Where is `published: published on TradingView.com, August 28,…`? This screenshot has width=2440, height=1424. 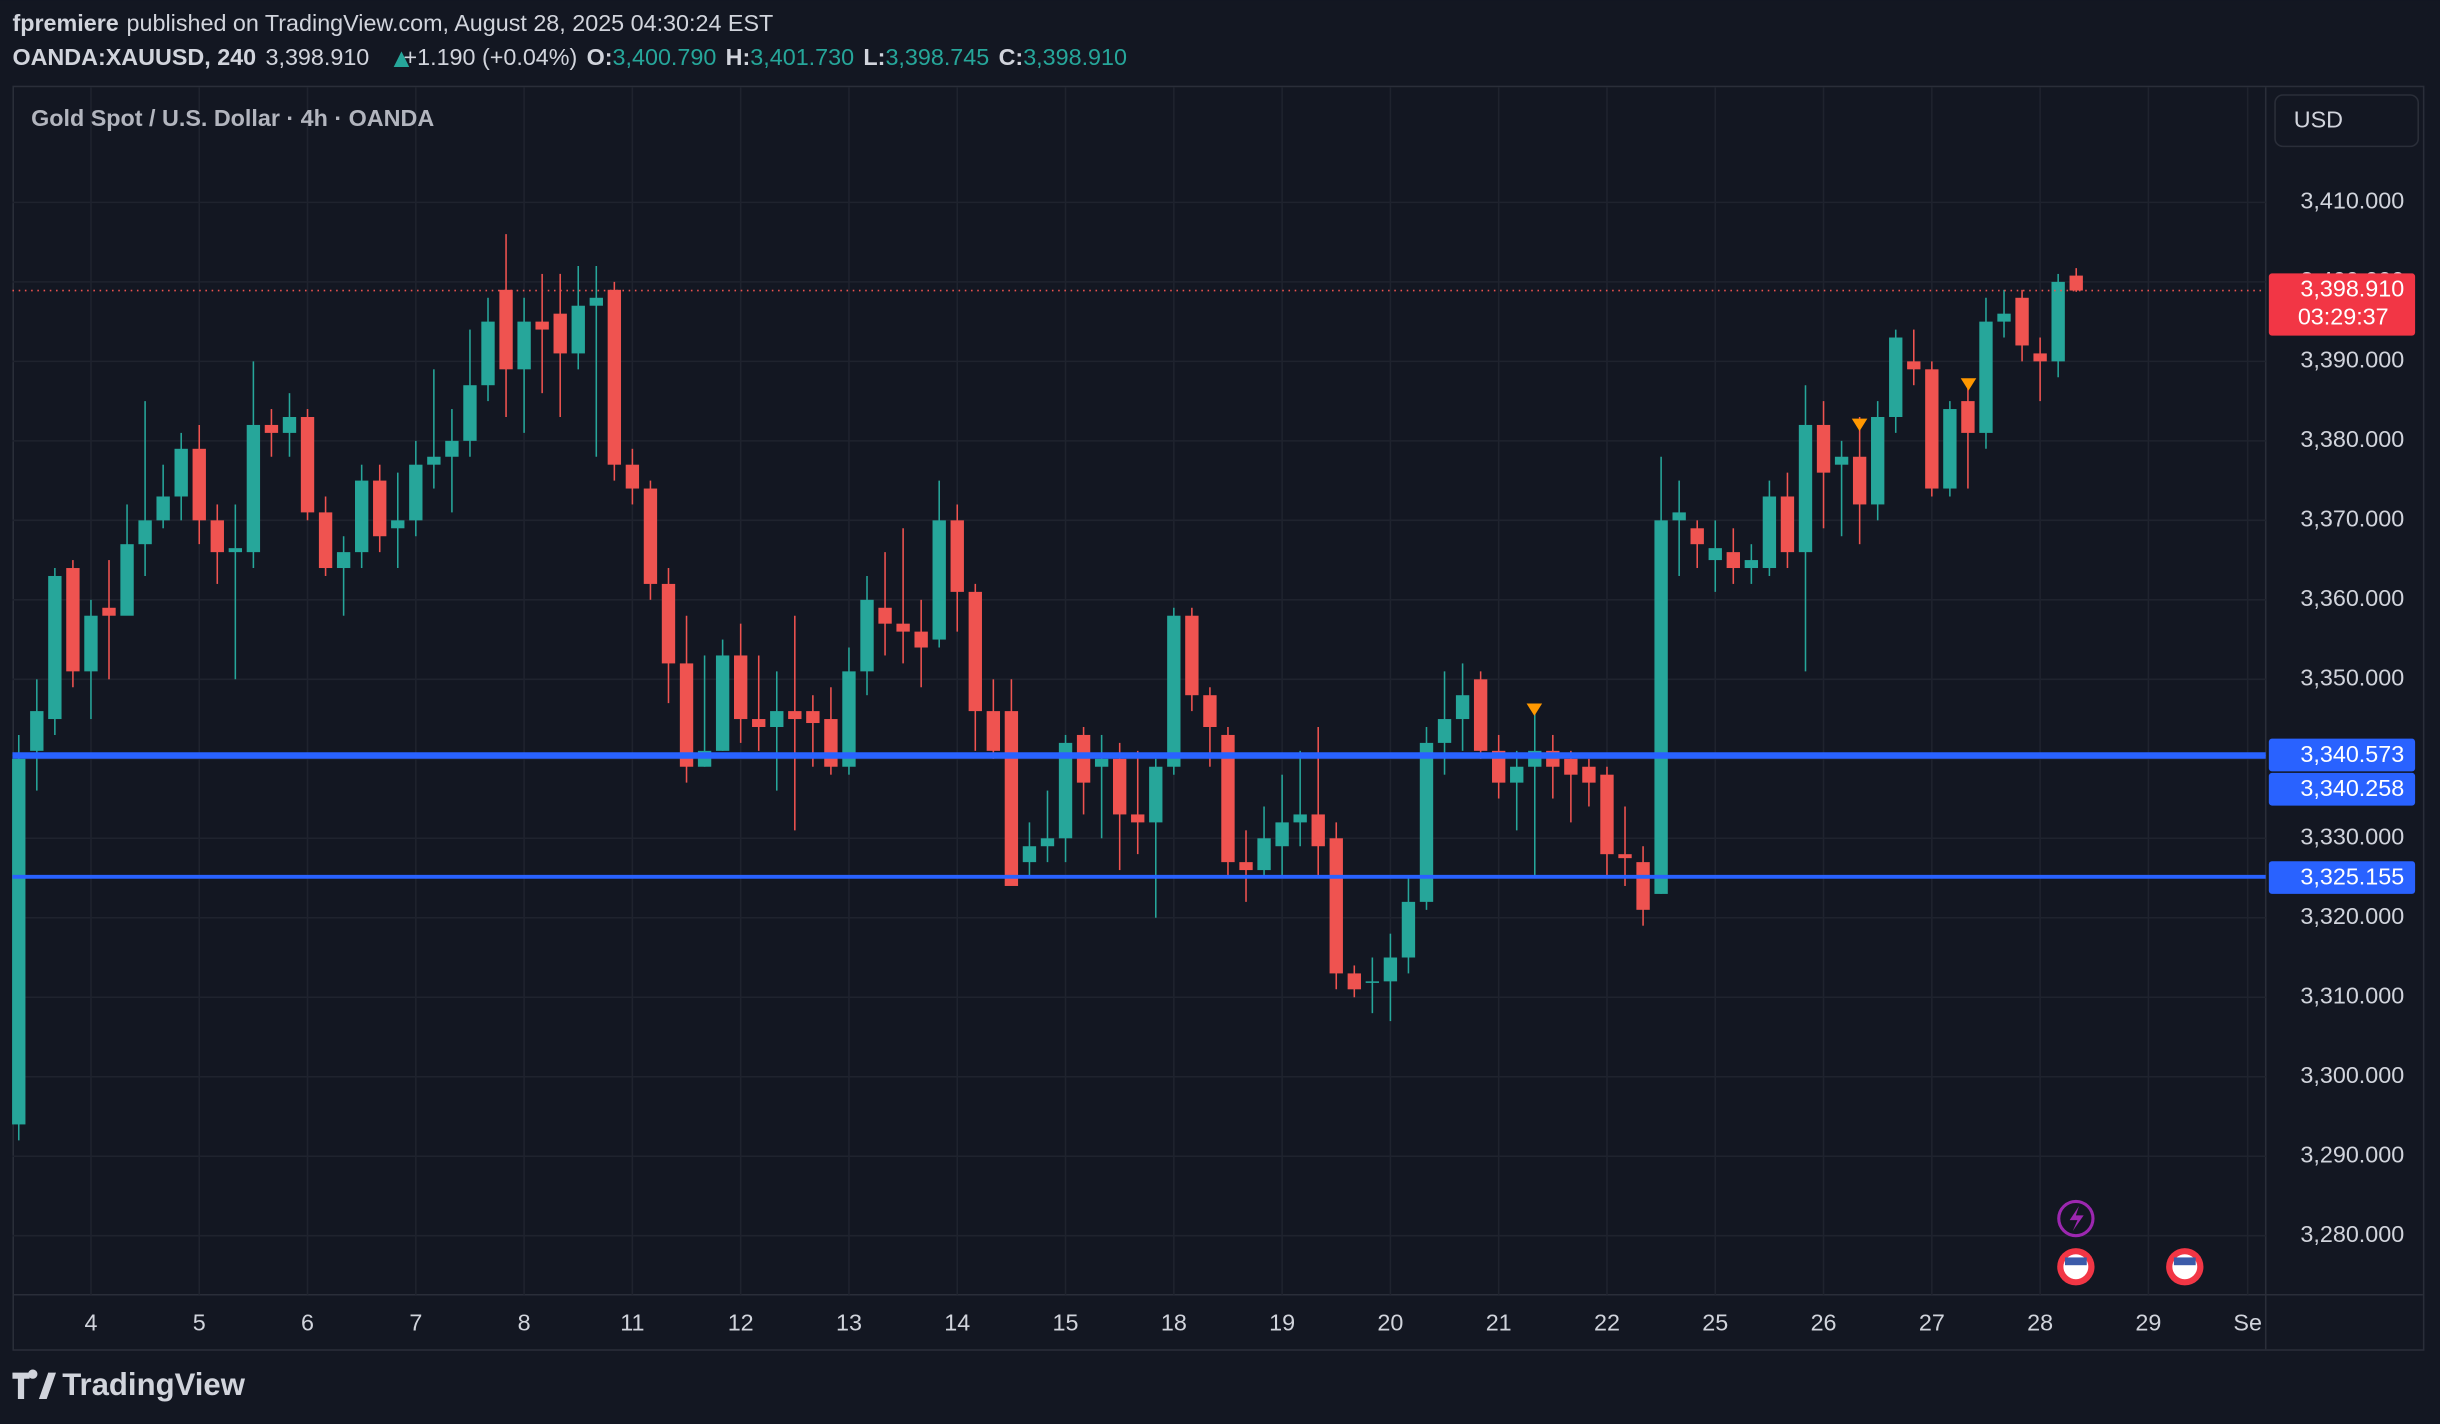
published: published on TradingView.com, August 28,… is located at coordinates (450, 23).